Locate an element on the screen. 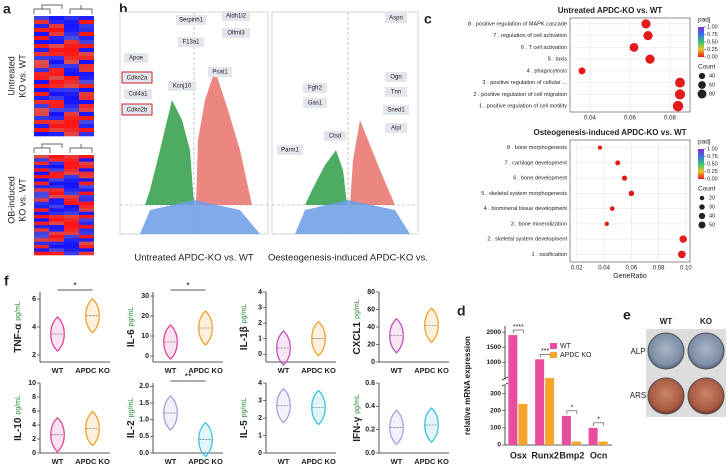 The width and height of the screenshot is (728, 470). gene-label: Cdkn2b is located at coordinates (137, 111).